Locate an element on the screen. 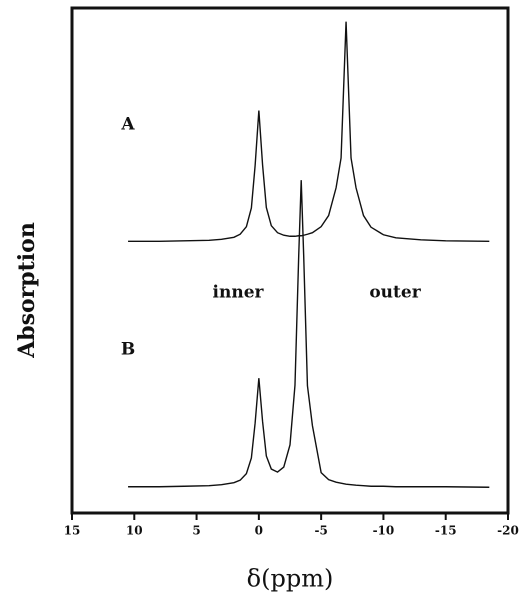 Image resolution: width=521 pixels, height=603 pixels. x-tick-label: 15 is located at coordinates (72, 531).